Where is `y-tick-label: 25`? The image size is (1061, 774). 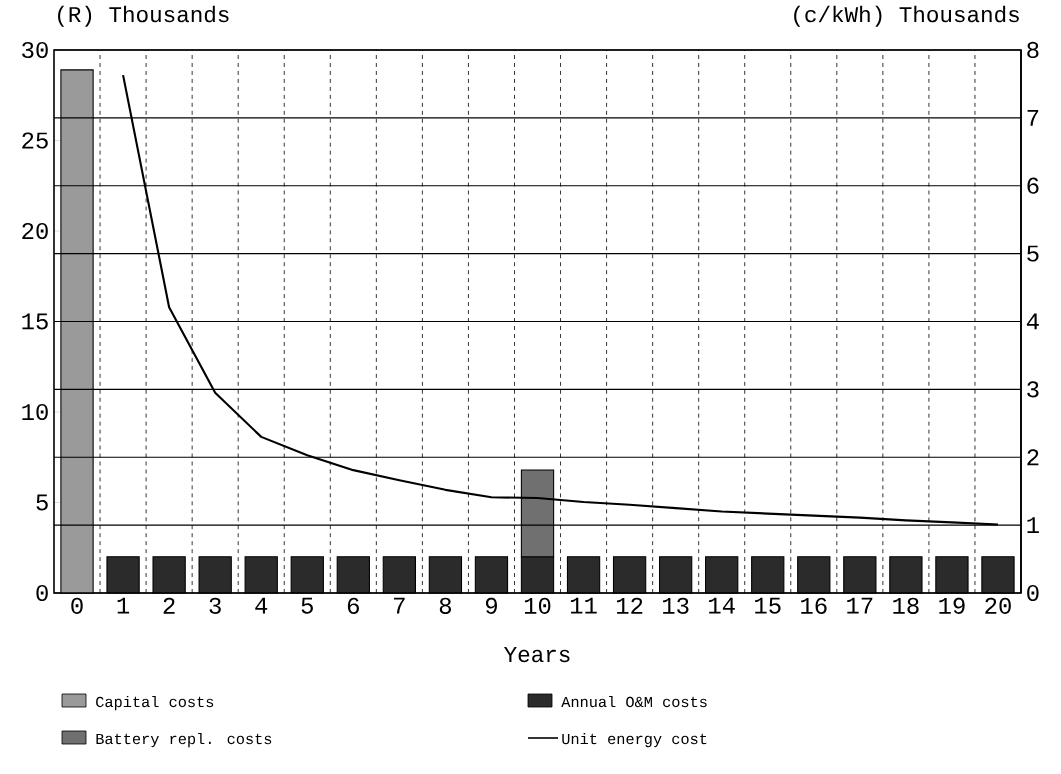
y-tick-label: 25 is located at coordinates (35, 140).